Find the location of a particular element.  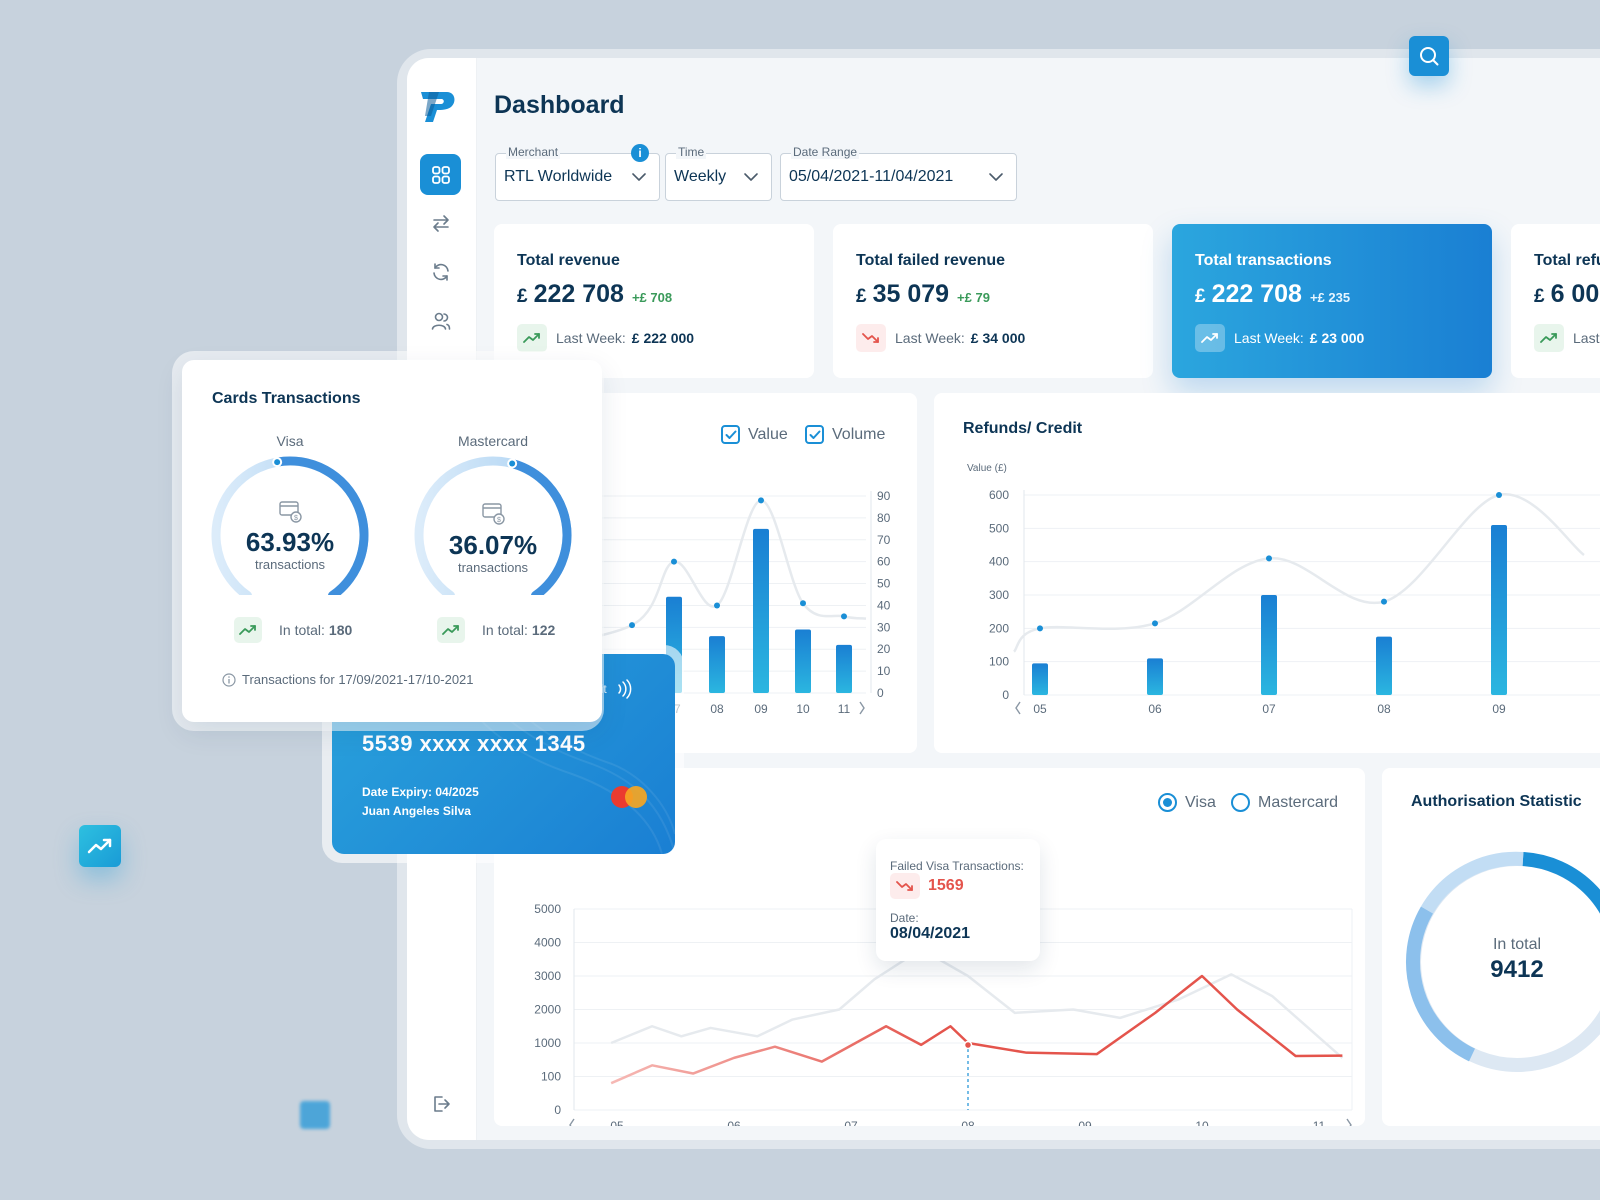

nav-users is located at coordinates (440, 320).